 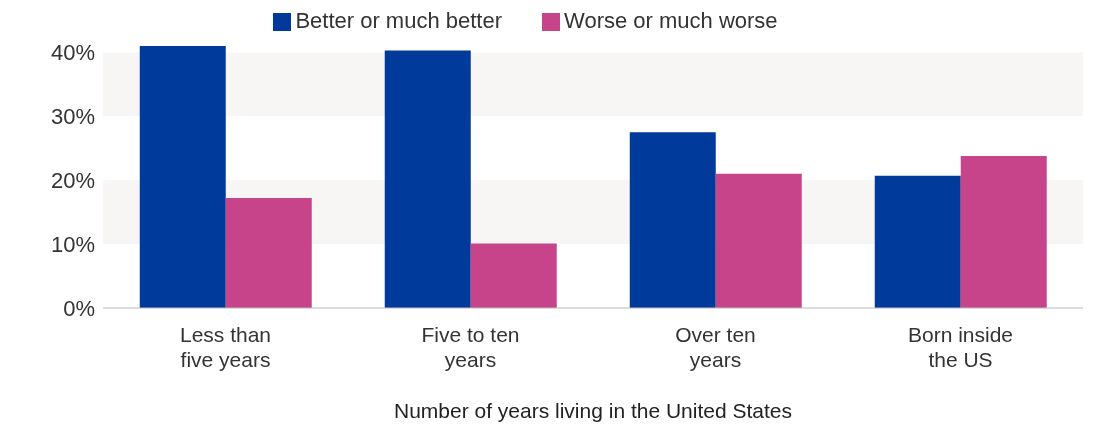 I want to click on x-tick-label: Five to ten years, so click(x=470, y=347).